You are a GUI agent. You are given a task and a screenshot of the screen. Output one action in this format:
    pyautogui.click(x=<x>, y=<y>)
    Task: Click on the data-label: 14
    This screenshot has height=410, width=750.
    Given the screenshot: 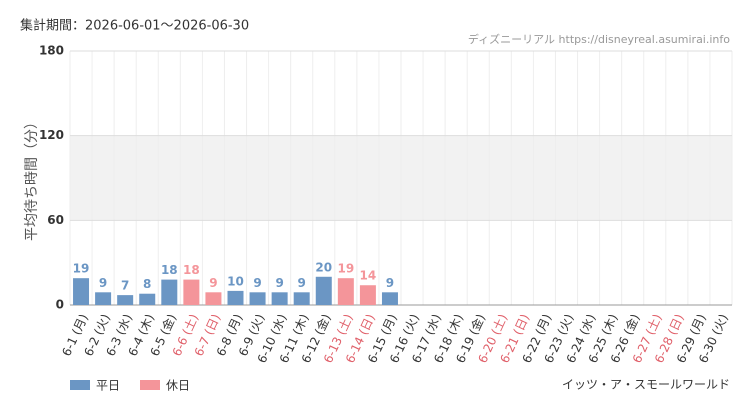 What is the action you would take?
    pyautogui.click(x=368, y=276)
    